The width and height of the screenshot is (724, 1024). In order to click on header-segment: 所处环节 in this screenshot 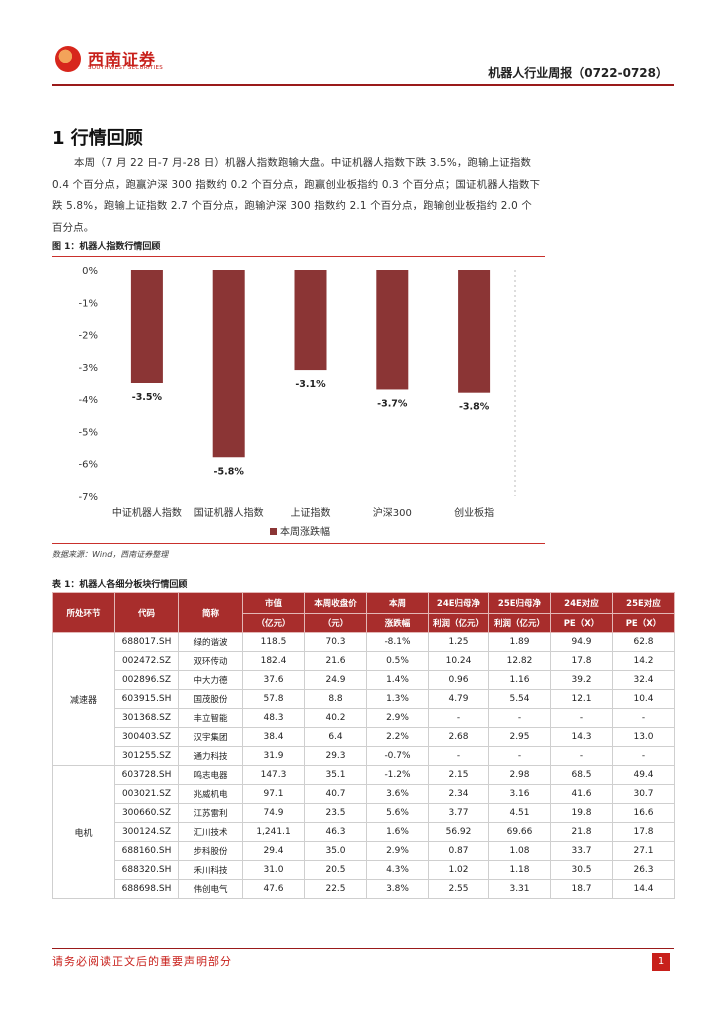, I will do `click(83, 612)`.